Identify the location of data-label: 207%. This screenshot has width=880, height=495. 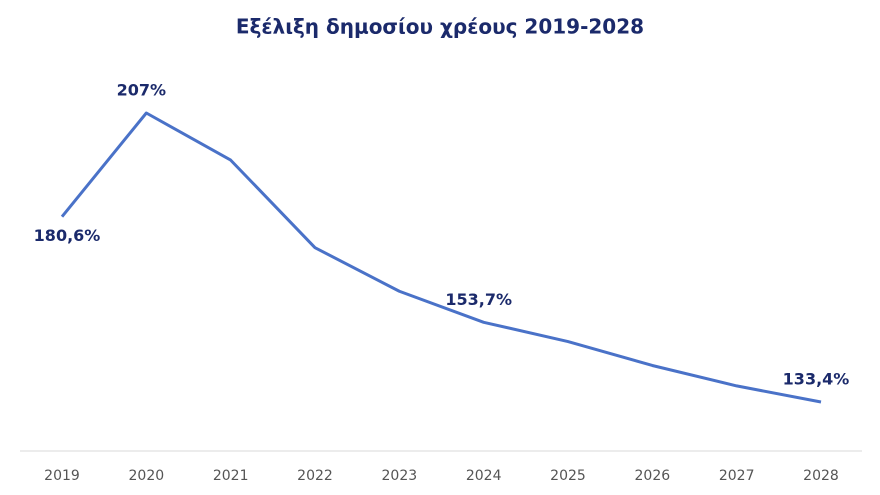
(141, 90).